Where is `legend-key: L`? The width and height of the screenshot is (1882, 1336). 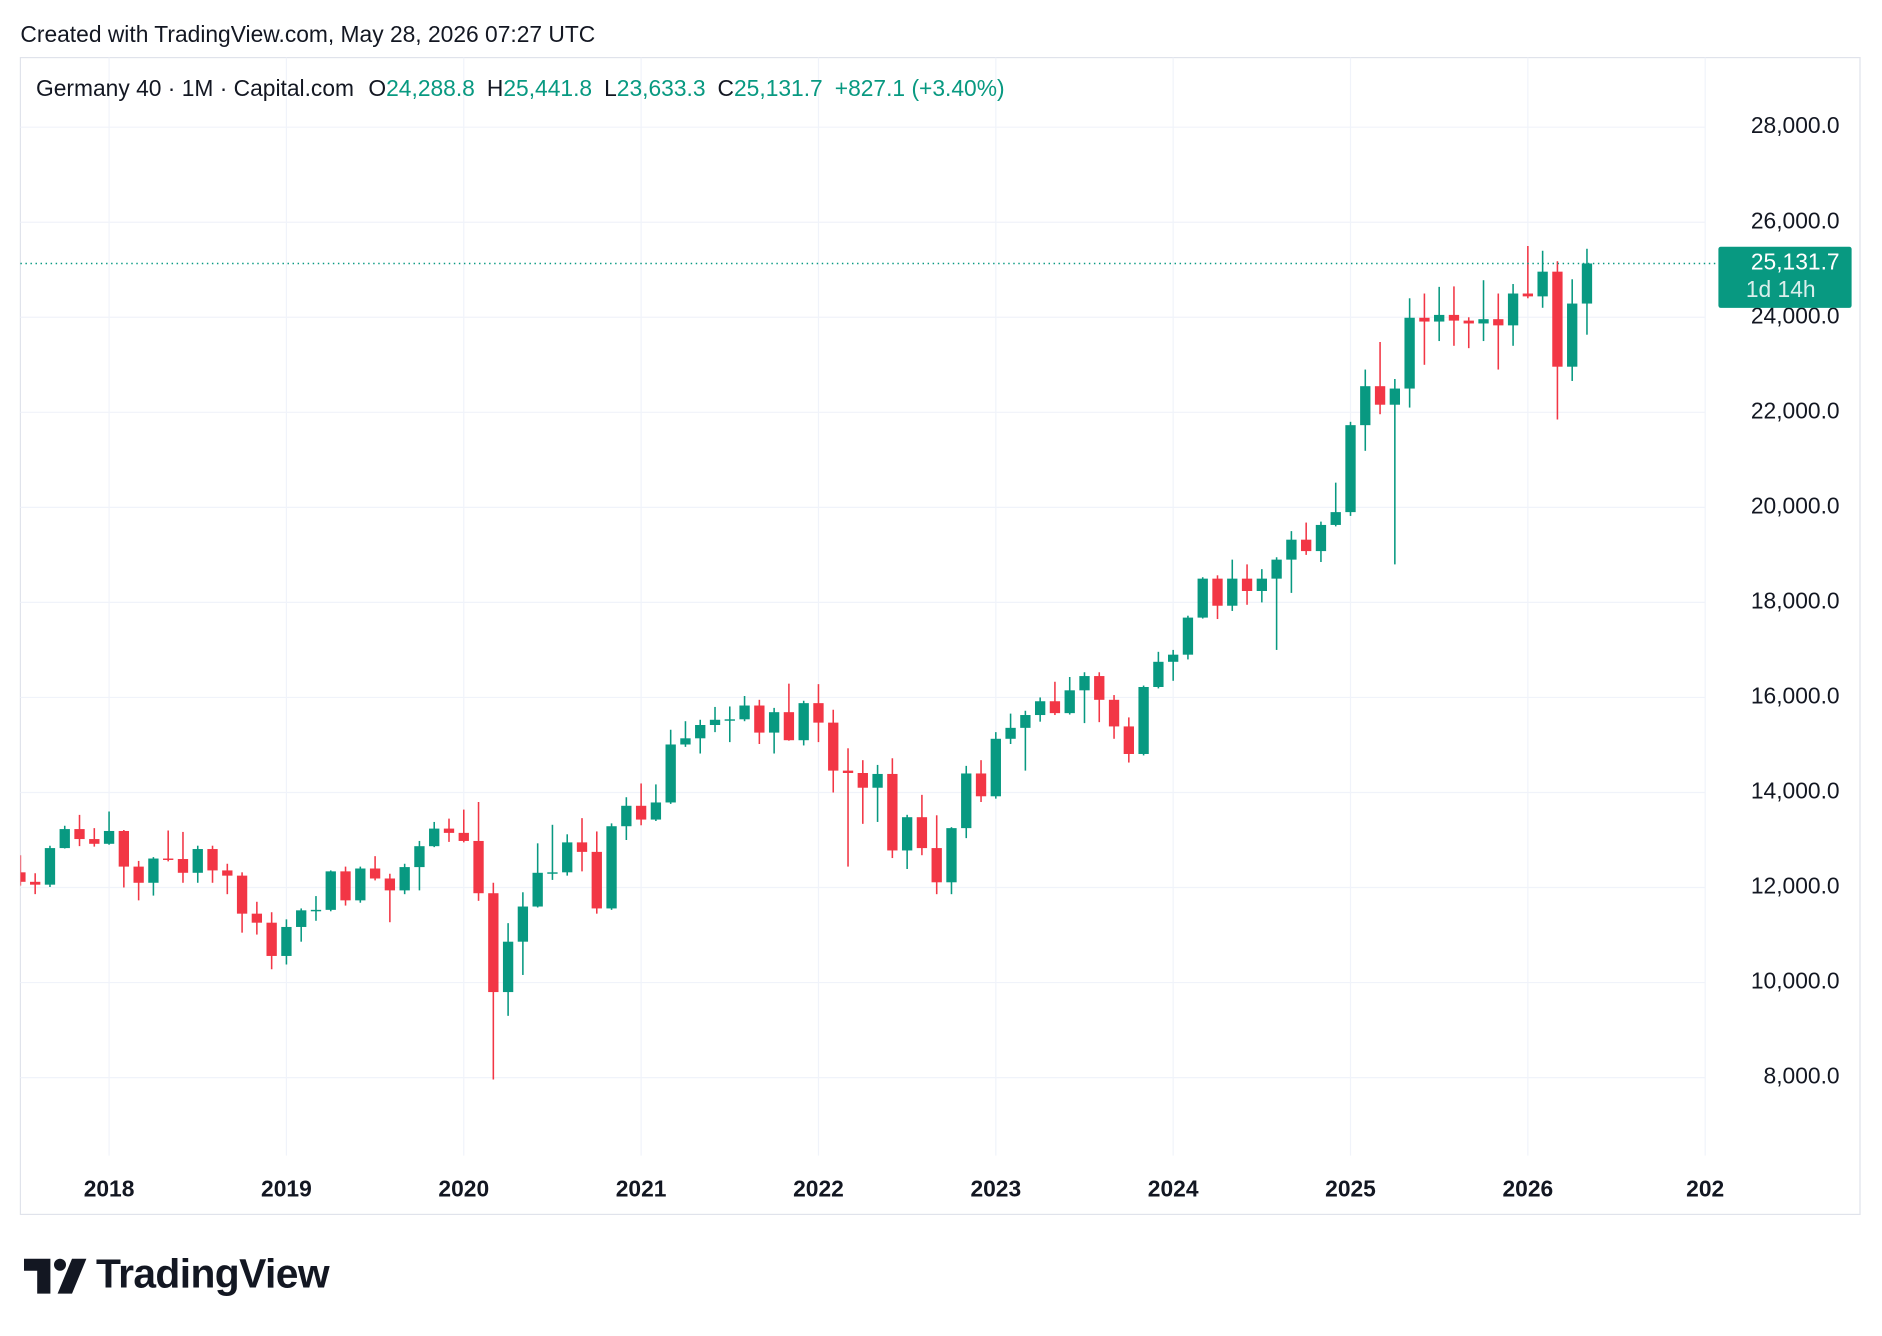
legend-key: L is located at coordinates (610, 88).